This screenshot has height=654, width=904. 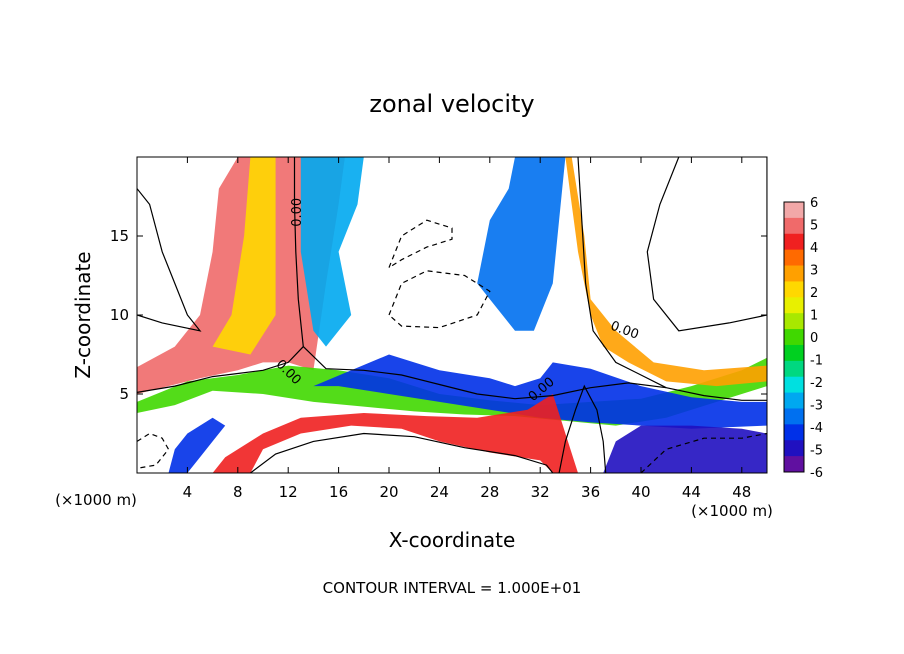 I want to click on velocity-band-bottom-left-cold, so click(x=197, y=445).